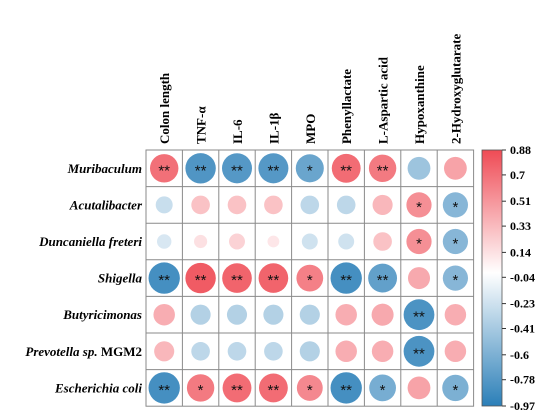  I want to click on colorbar-tick-label: -0.23, so click(522, 304).